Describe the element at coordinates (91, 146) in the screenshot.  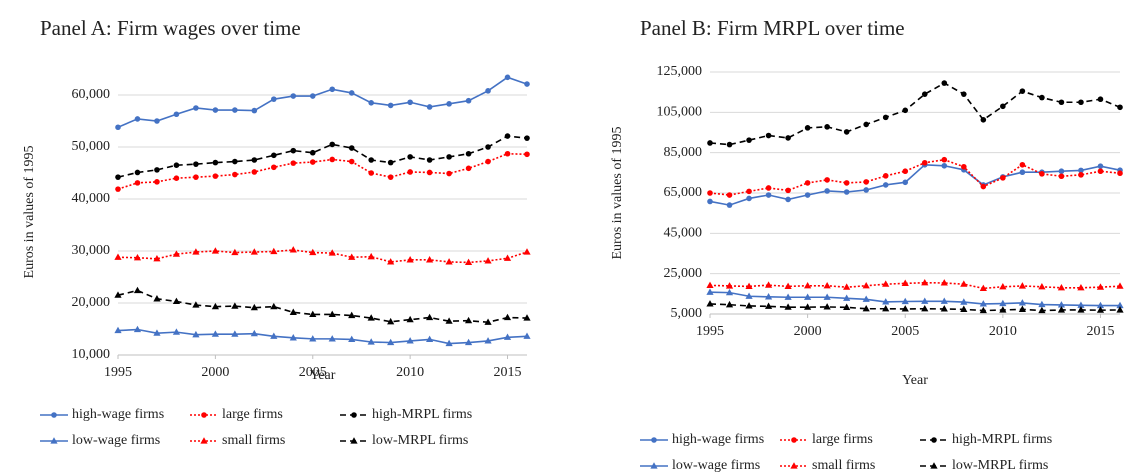
I see `y-tick-label: 50,000` at that location.